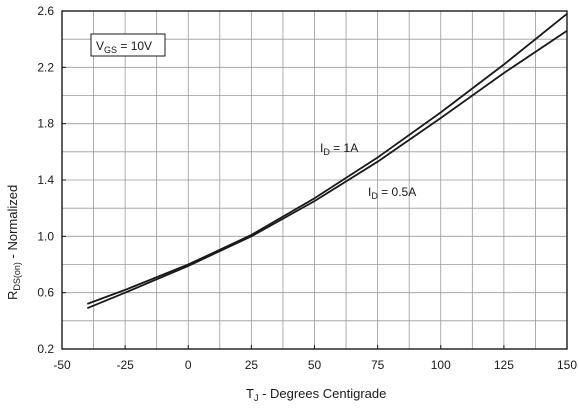  I want to click on y-axis-title-main: R, so click(12, 295).